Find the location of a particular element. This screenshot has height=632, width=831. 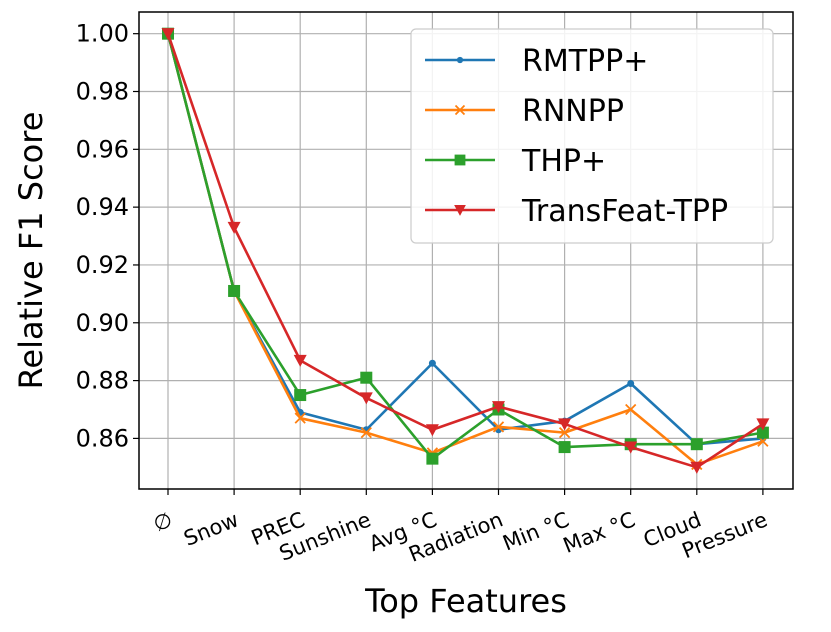

y-tick-label: 0.88 is located at coordinates (102, 381).